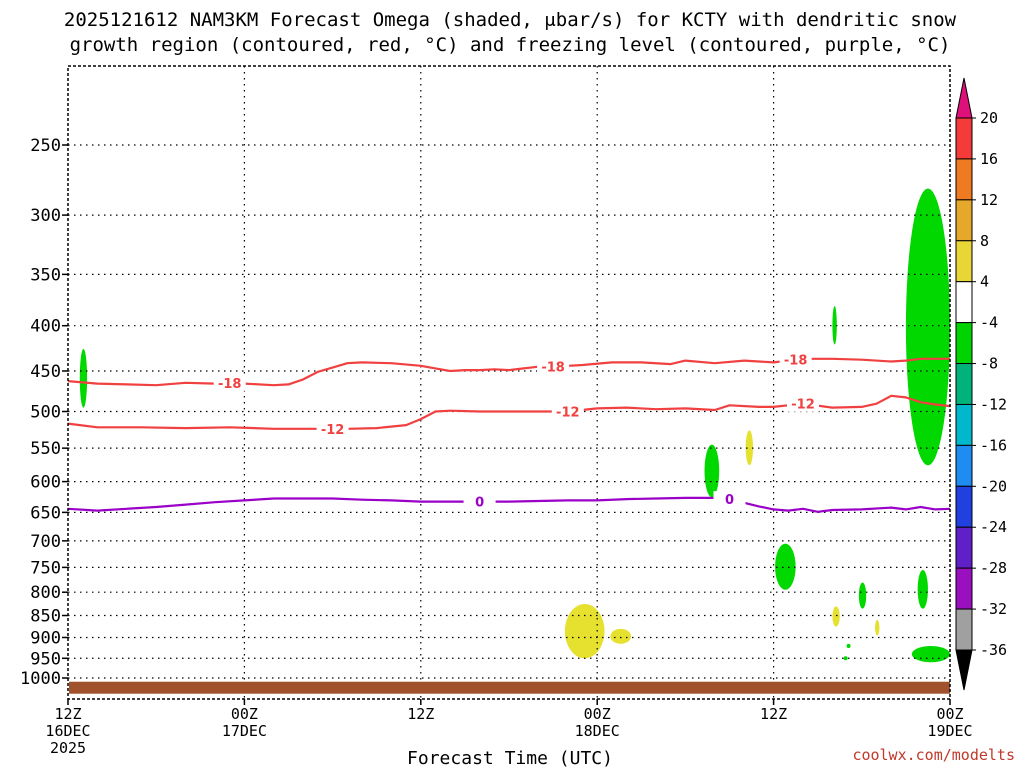 Image resolution: width=1024 pixels, height=768 pixels. Describe the element at coordinates (67, 714) in the screenshot. I see `xtick-label-0-0: 12Z` at that location.